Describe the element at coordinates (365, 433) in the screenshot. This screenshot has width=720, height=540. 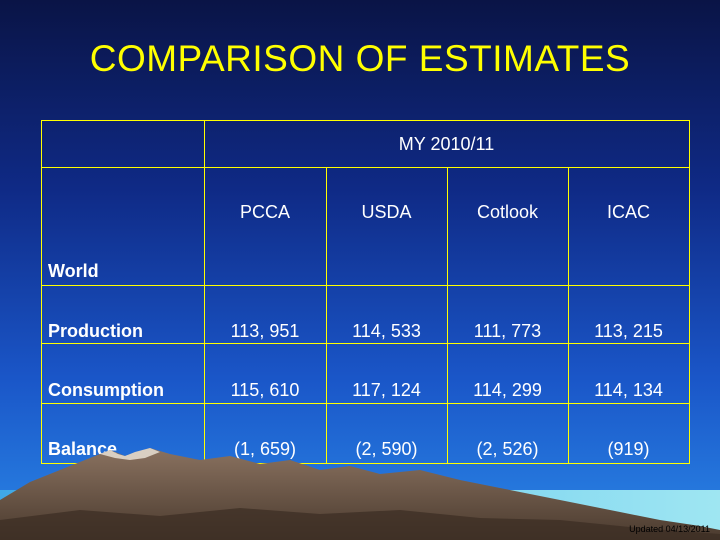
I see `table-row: Balance (1, 659) (2, 590) (2, 526) (919)` at that location.